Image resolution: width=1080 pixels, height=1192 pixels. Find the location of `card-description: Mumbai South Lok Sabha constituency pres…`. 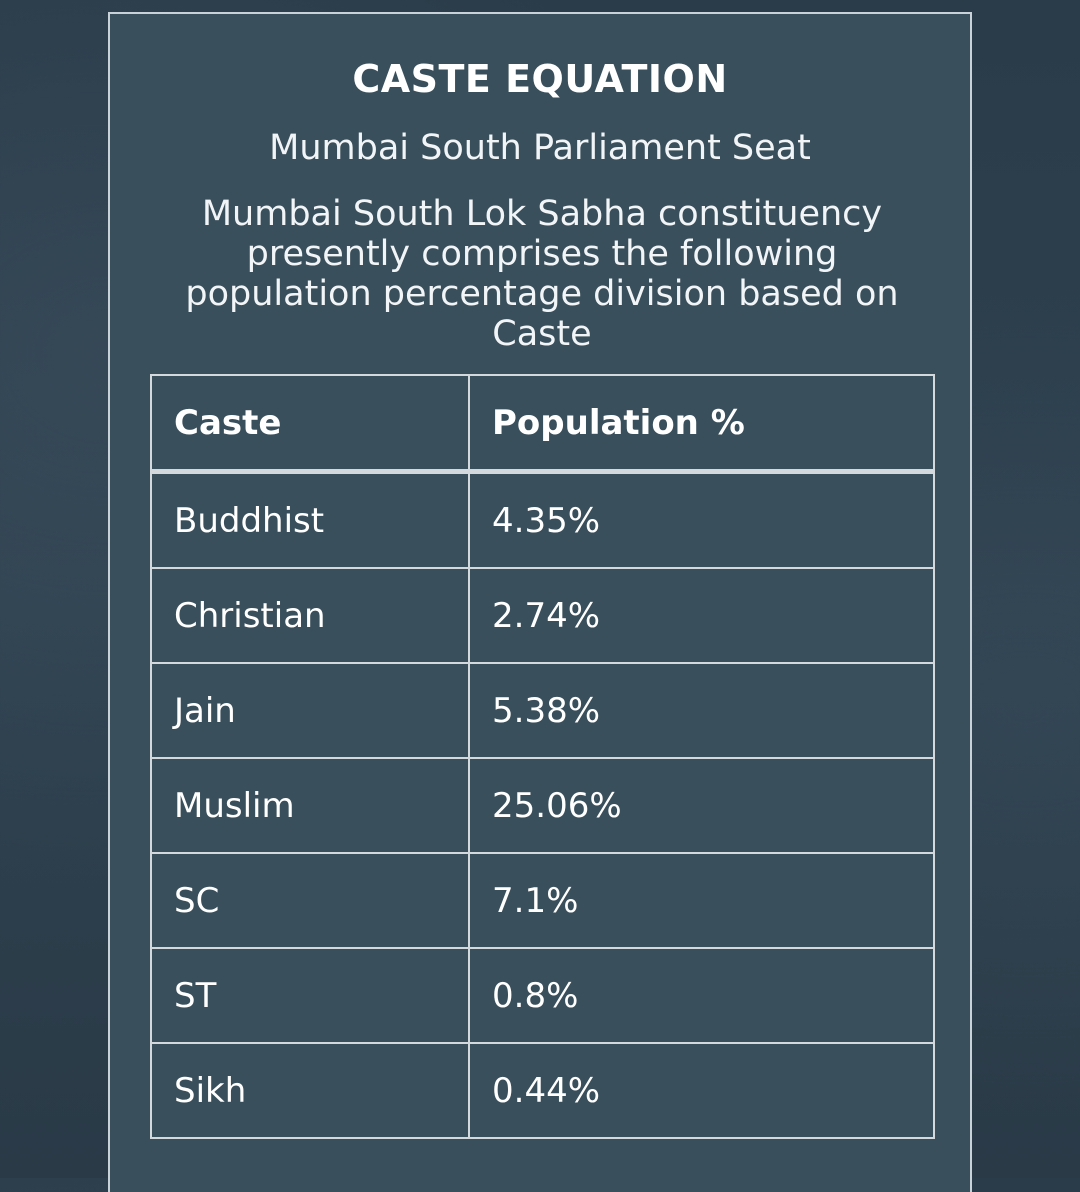

card-description: Mumbai South Lok Sabha constituency pres… is located at coordinates (542, 274).